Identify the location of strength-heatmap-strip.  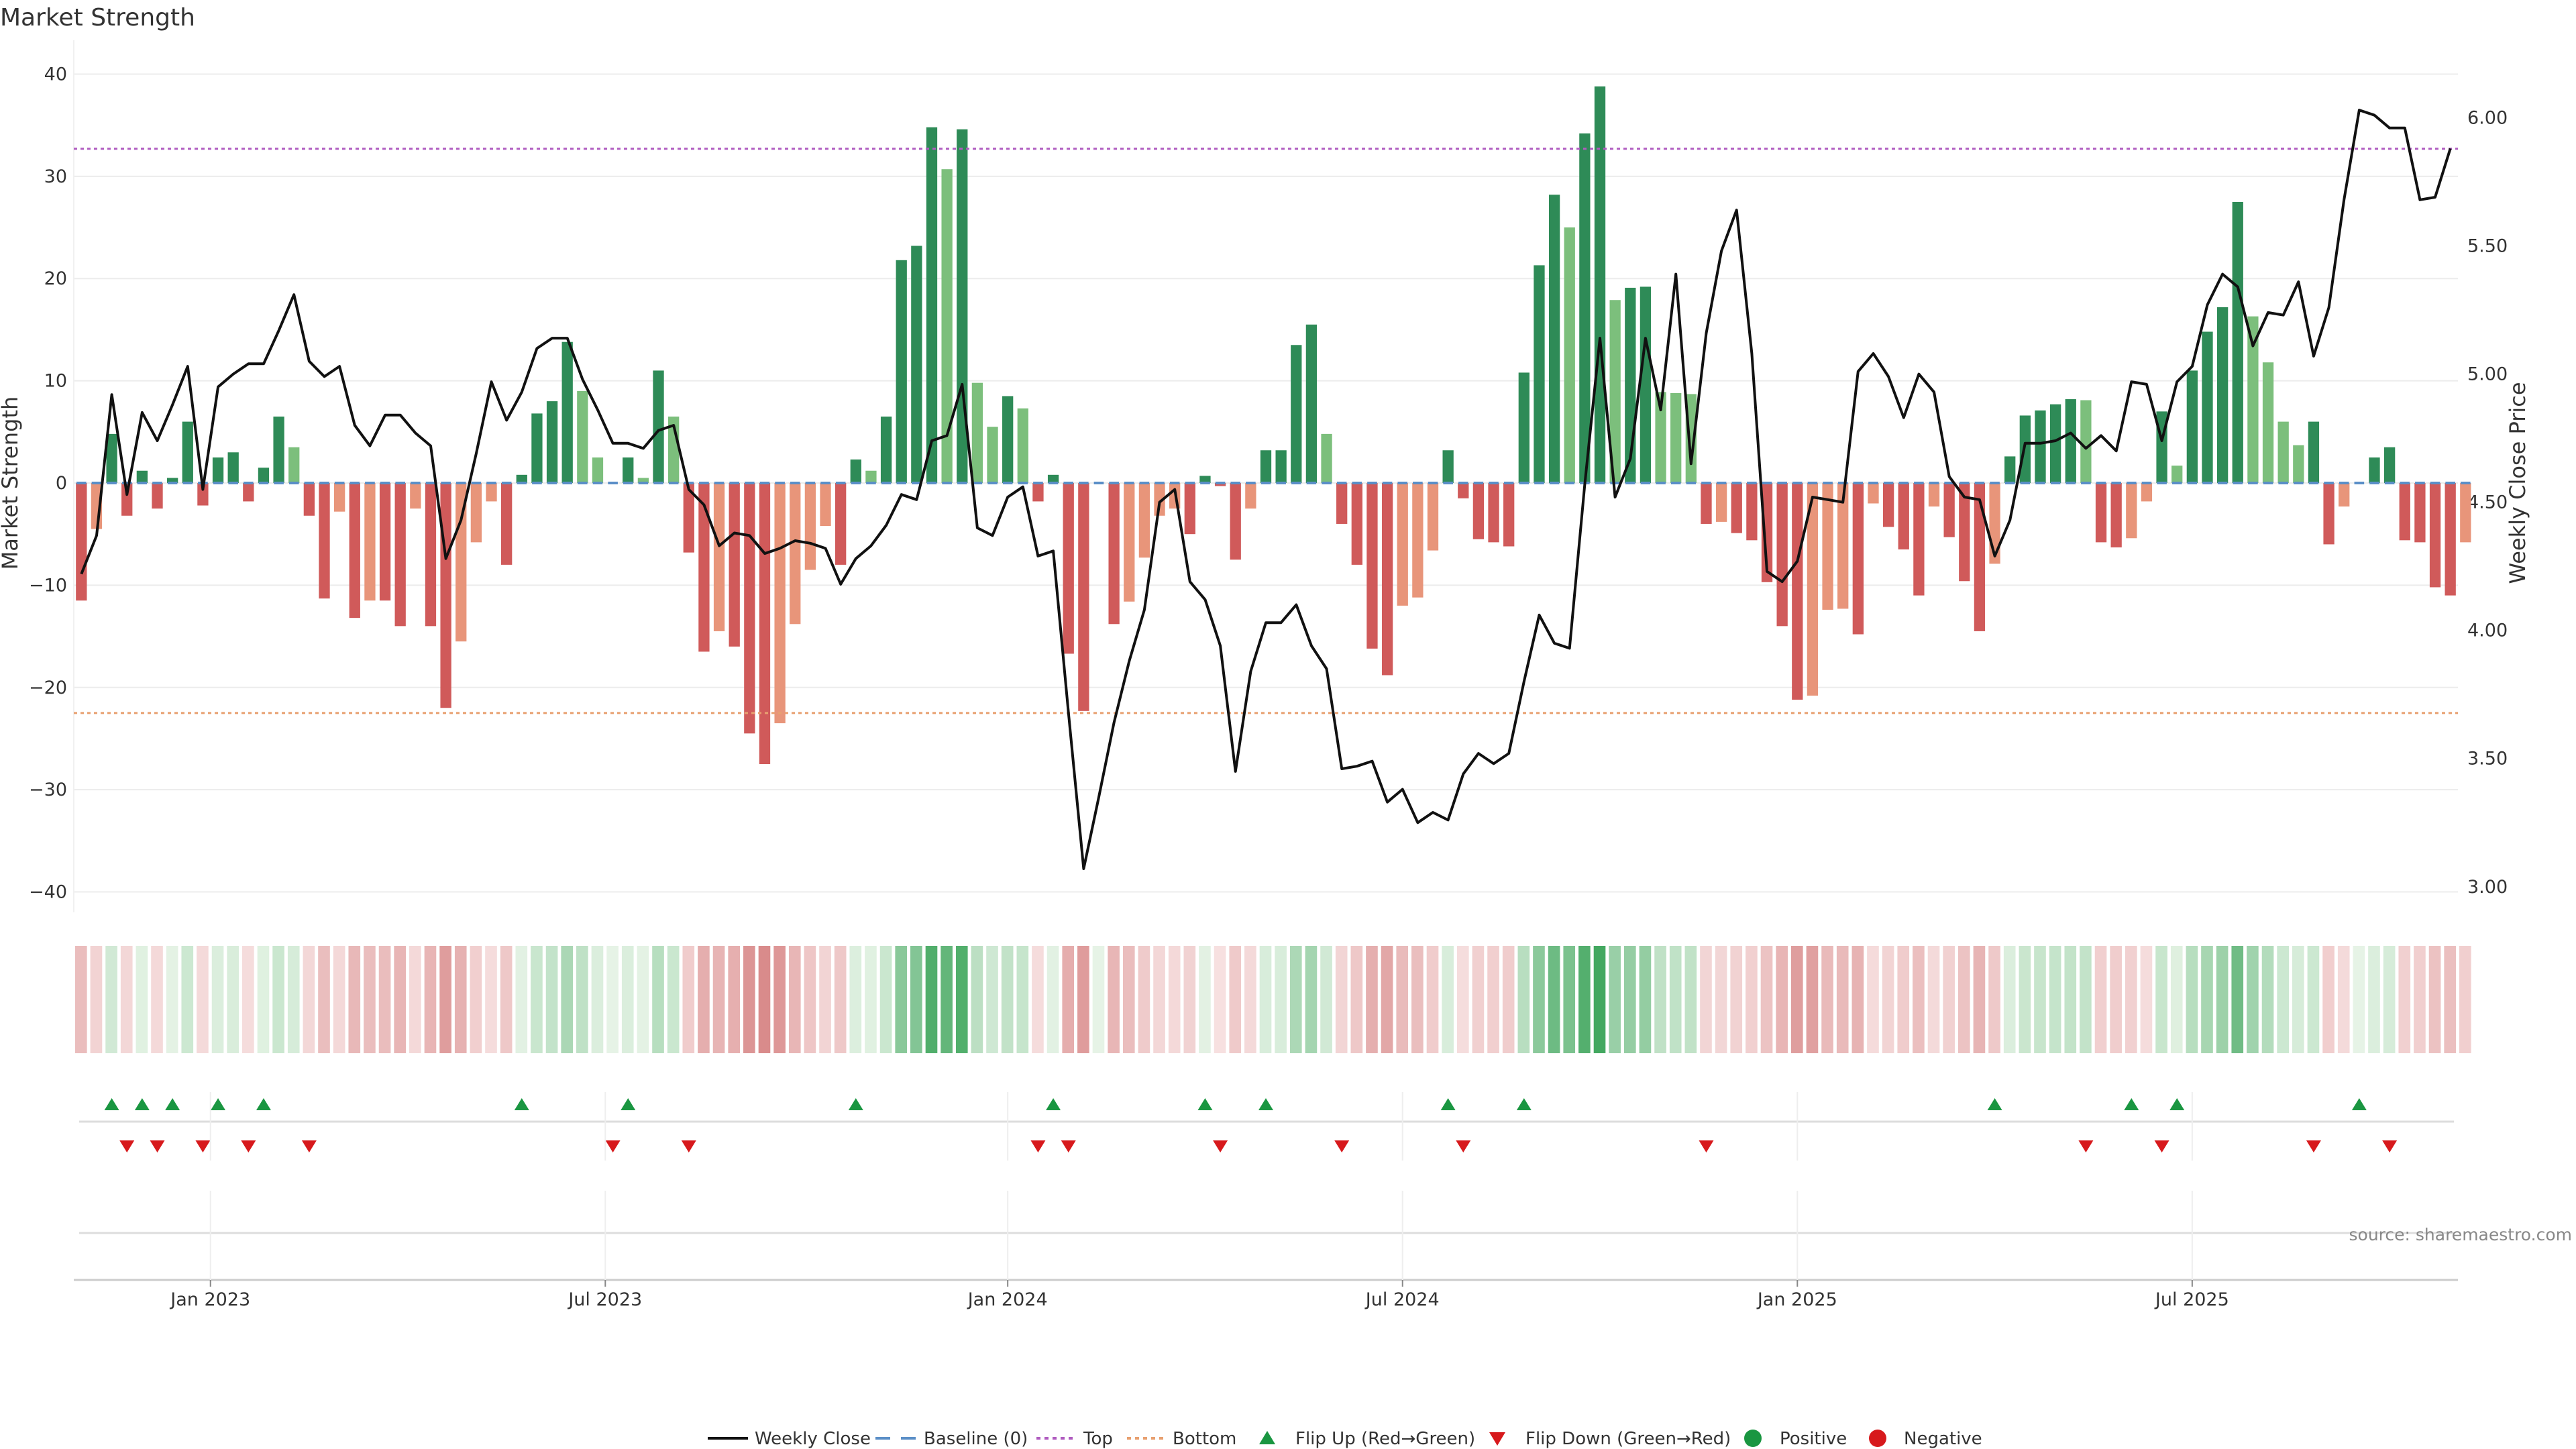
(1273, 999).